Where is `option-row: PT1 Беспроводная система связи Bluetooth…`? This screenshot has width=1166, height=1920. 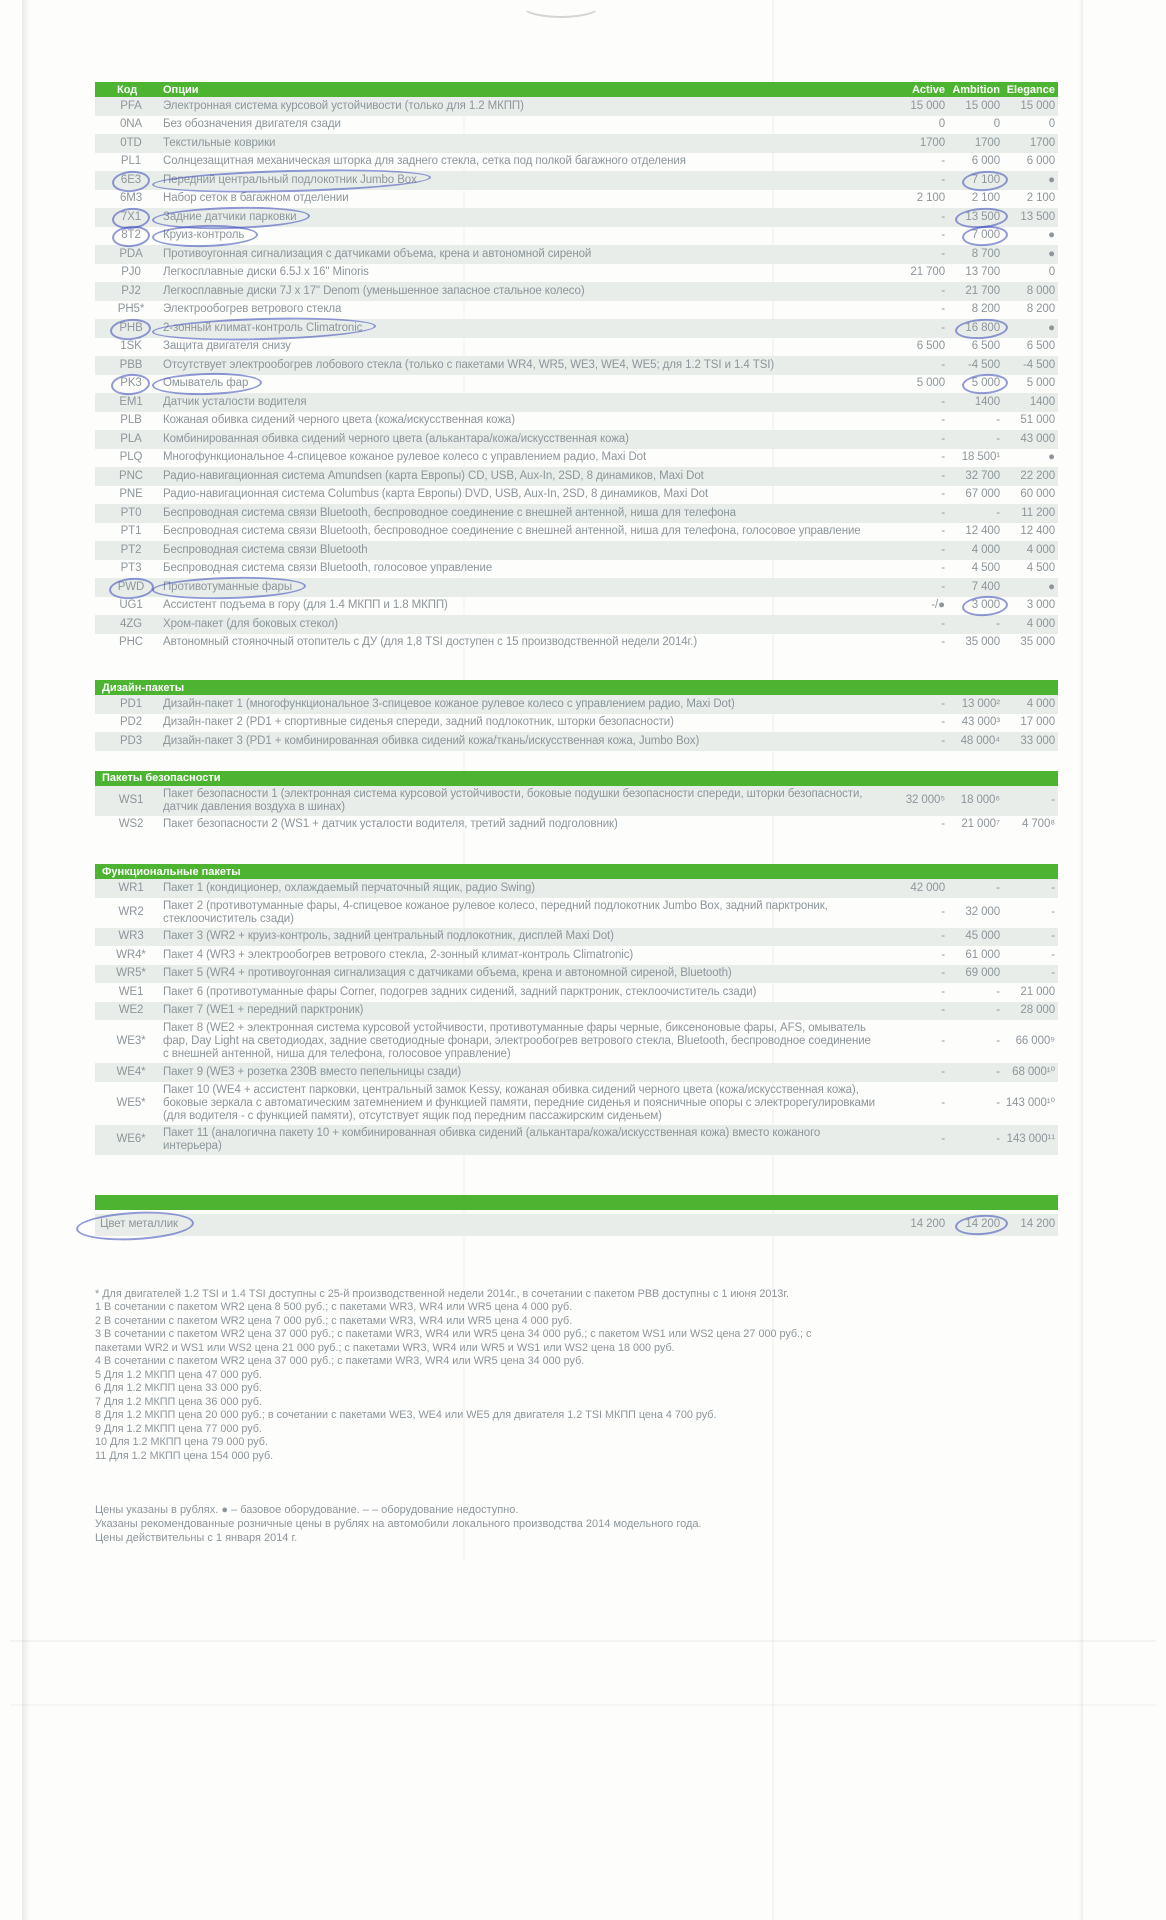
option-row: PT1 Беспроводная система связи Bluetooth… is located at coordinates (576, 532).